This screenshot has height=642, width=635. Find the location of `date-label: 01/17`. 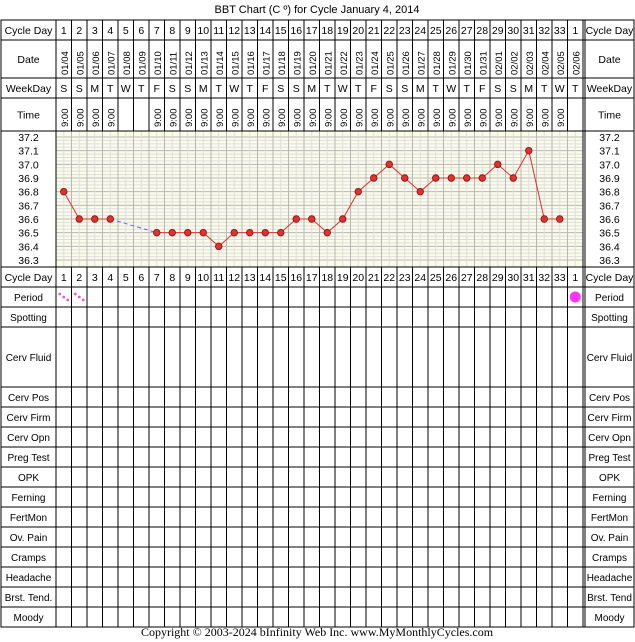

date-label: 01/17 is located at coordinates (266, 63).